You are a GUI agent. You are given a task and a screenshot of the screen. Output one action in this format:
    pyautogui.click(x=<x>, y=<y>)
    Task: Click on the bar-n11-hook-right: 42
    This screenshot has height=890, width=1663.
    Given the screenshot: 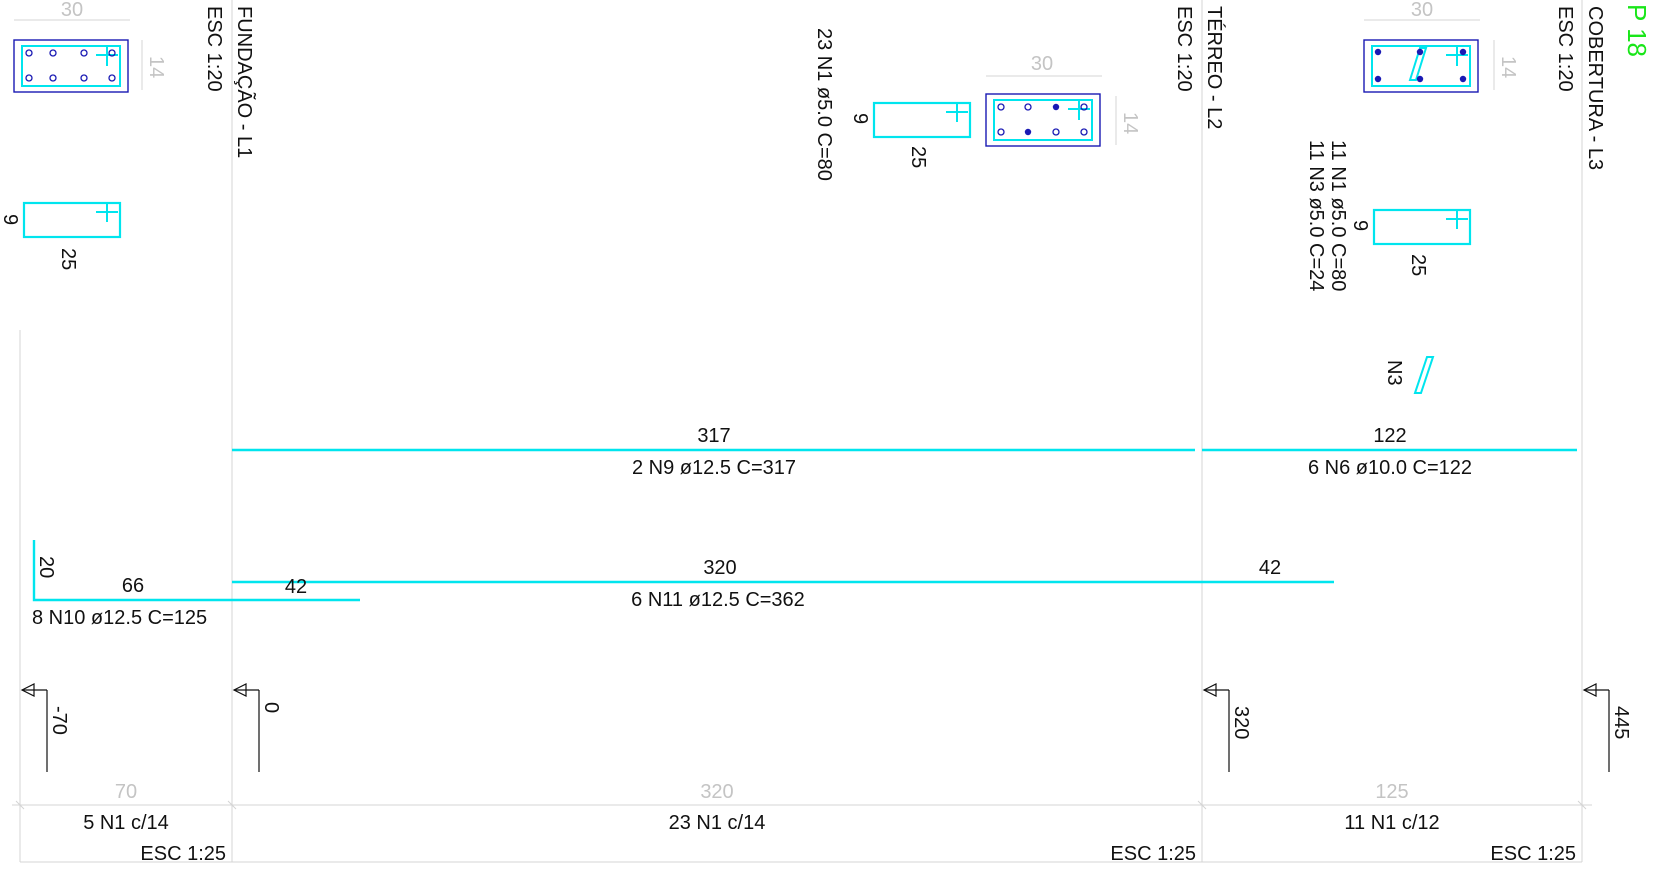 What is the action you would take?
    pyautogui.click(x=1270, y=568)
    